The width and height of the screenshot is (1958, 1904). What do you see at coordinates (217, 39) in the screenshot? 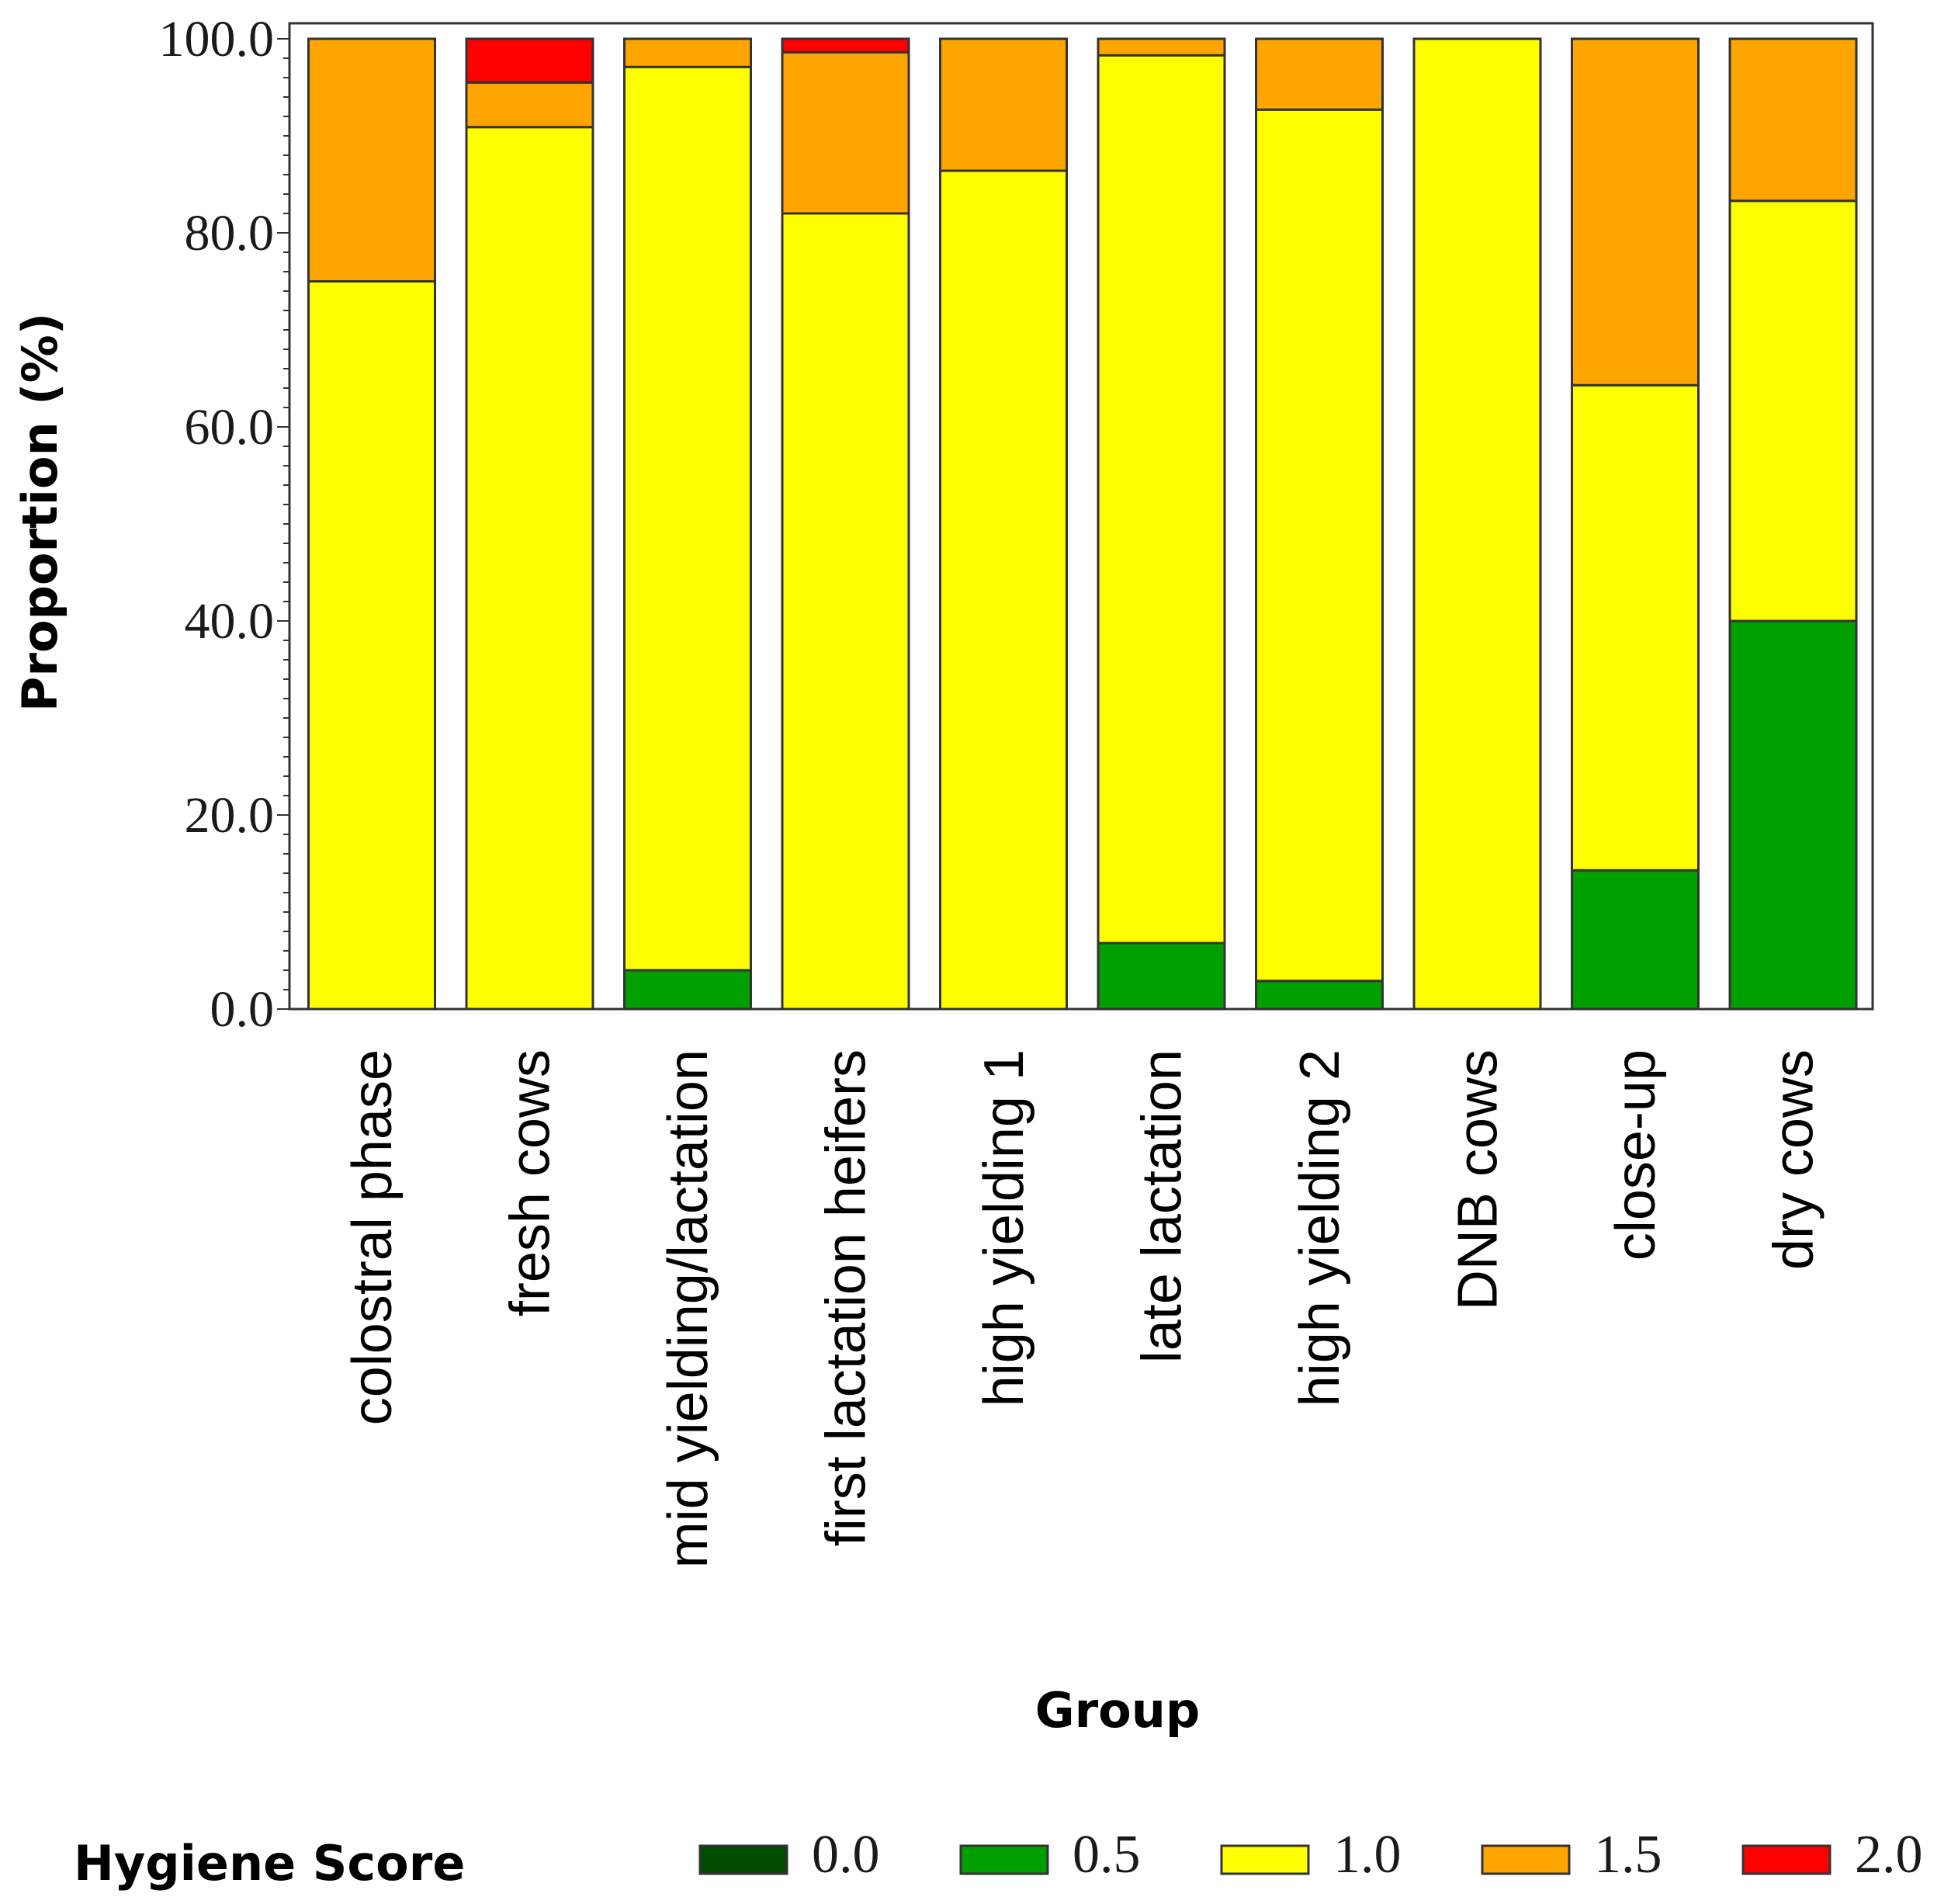
I see `y-tick-label: 100.0` at bounding box center [217, 39].